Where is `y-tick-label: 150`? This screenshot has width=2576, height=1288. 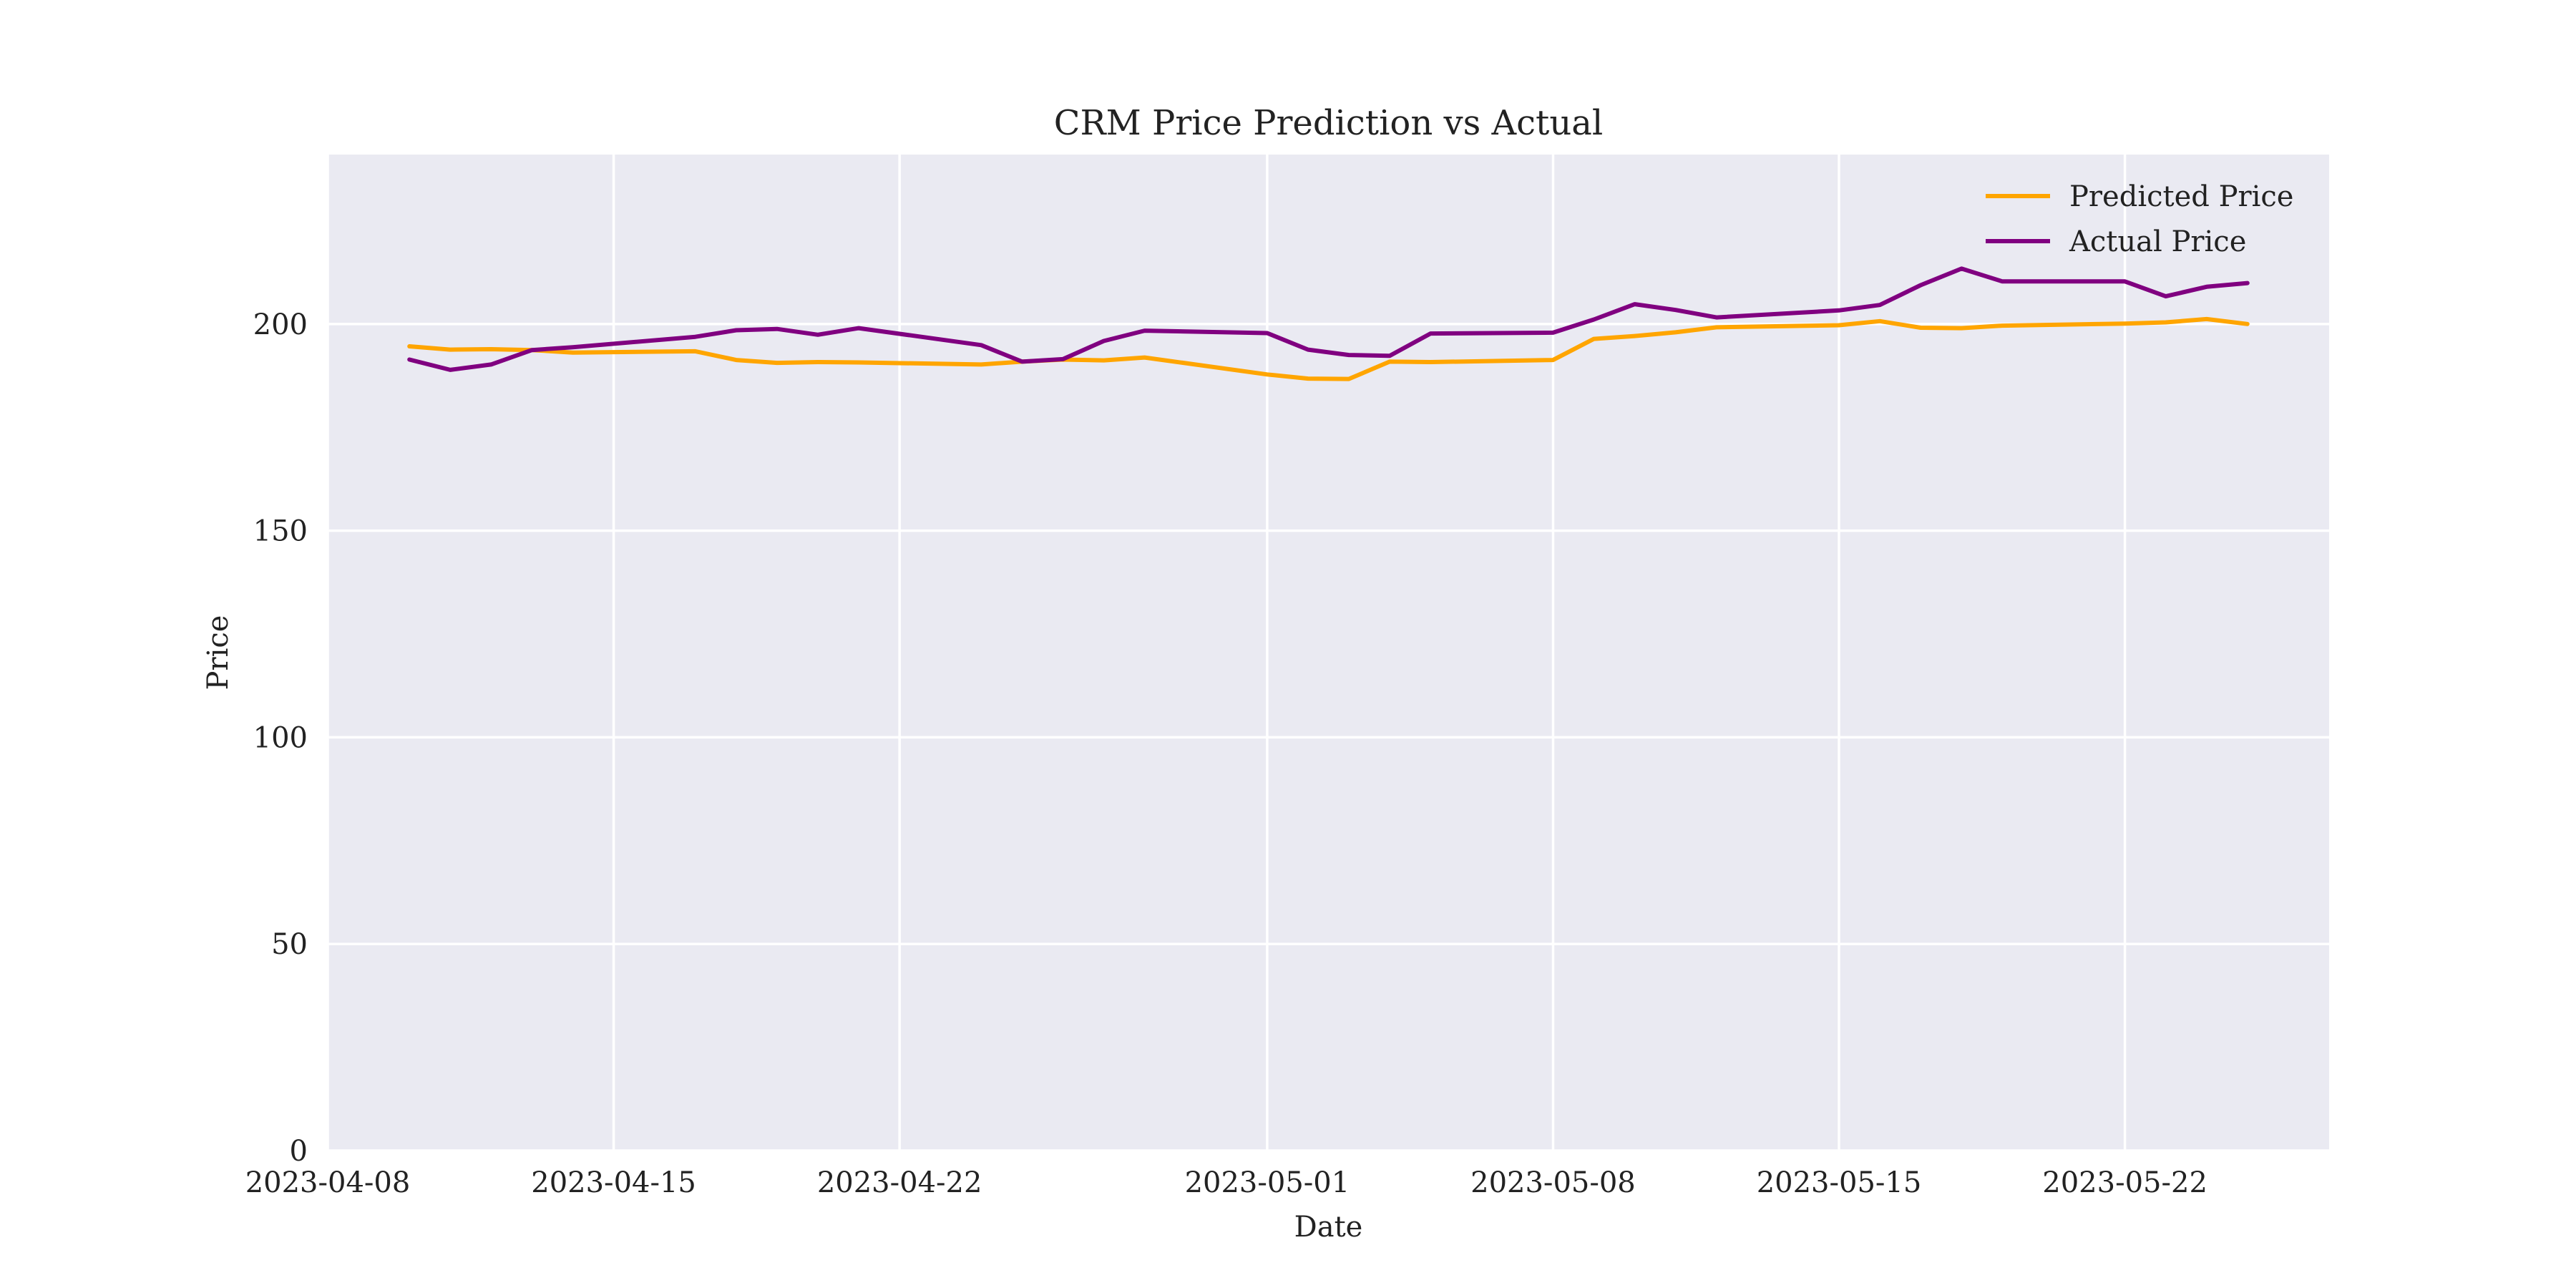
y-tick-label: 150 is located at coordinates (280, 531).